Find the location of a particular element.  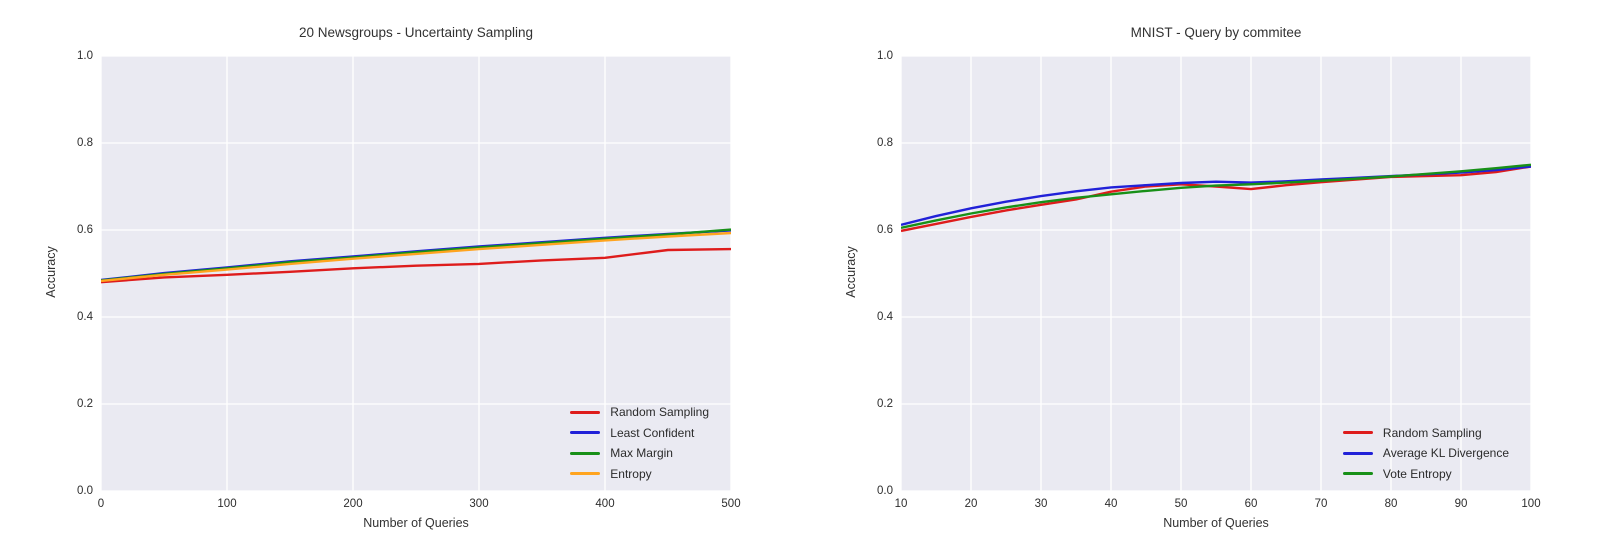

x-tick-label: 90 is located at coordinates (1461, 504).